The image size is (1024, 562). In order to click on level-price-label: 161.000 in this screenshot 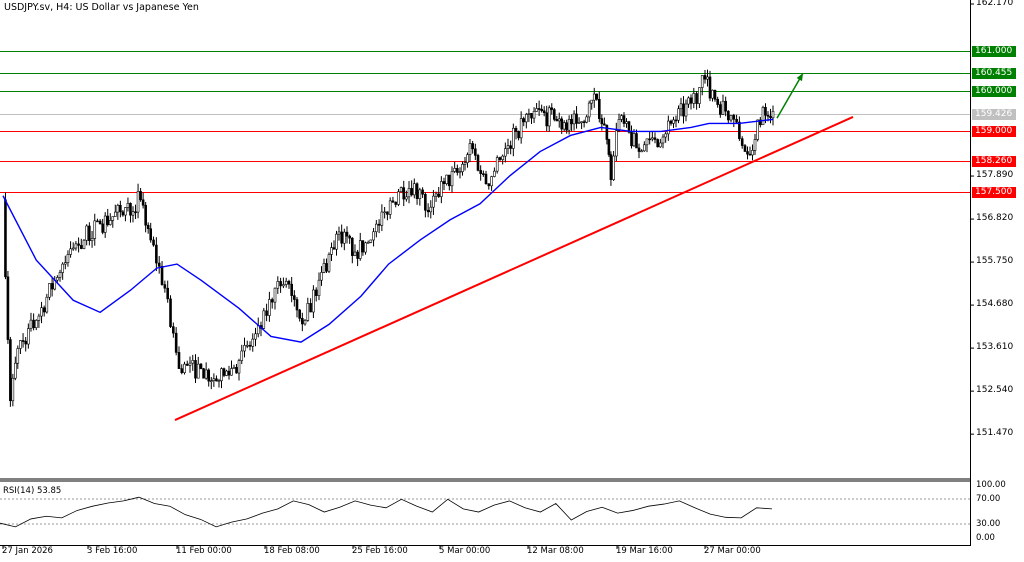, I will do `click(994, 51)`.